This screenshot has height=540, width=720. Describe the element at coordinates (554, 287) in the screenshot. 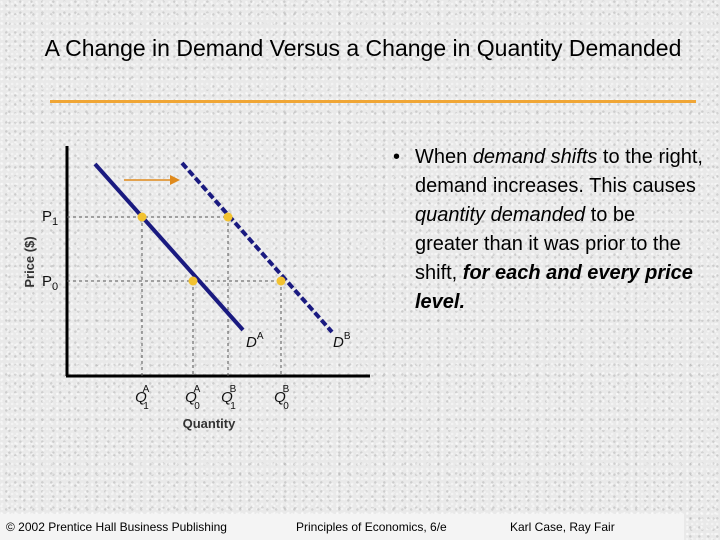

I see `bullet-emphasis-every-price: for each and every price level.` at that location.